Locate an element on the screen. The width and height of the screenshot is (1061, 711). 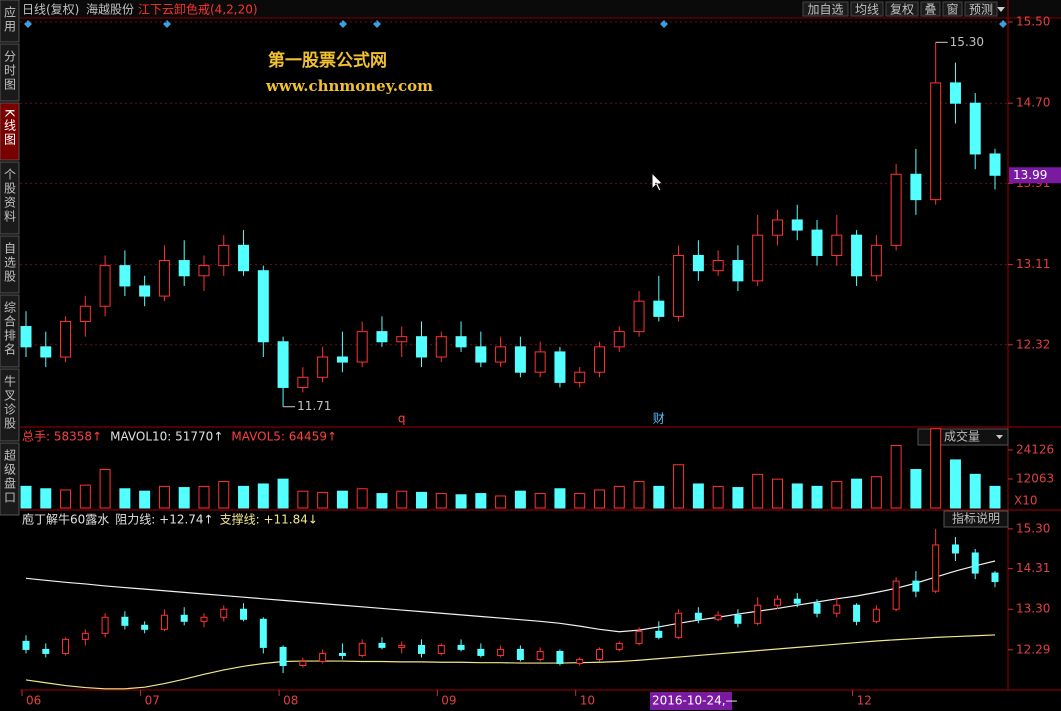
toolbar-button-label: 叠 is located at coordinates (930, 10).